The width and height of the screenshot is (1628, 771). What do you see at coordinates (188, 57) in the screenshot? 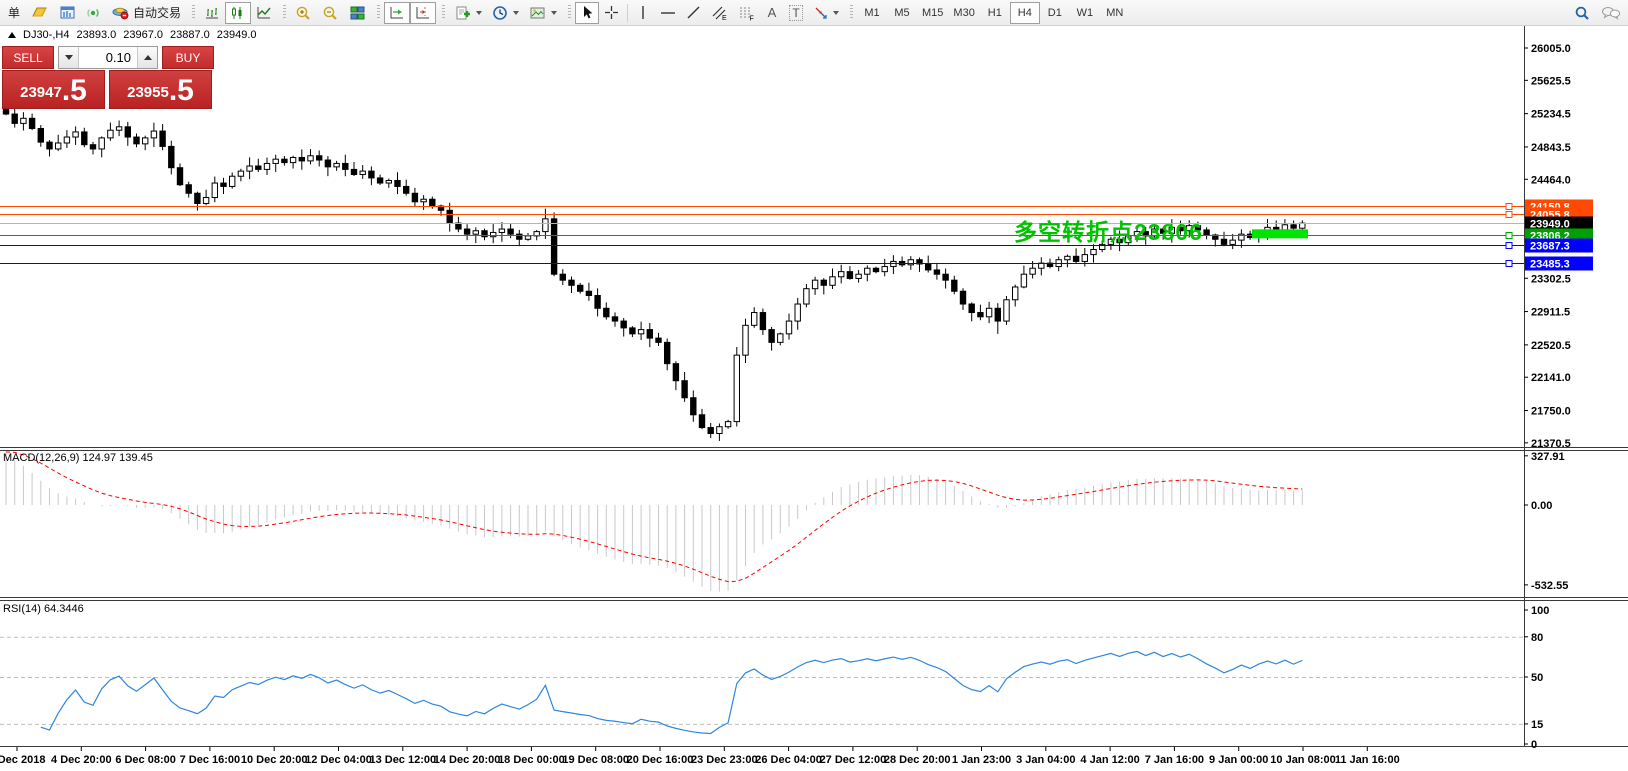
I see `buy-button: BUY` at bounding box center [188, 57].